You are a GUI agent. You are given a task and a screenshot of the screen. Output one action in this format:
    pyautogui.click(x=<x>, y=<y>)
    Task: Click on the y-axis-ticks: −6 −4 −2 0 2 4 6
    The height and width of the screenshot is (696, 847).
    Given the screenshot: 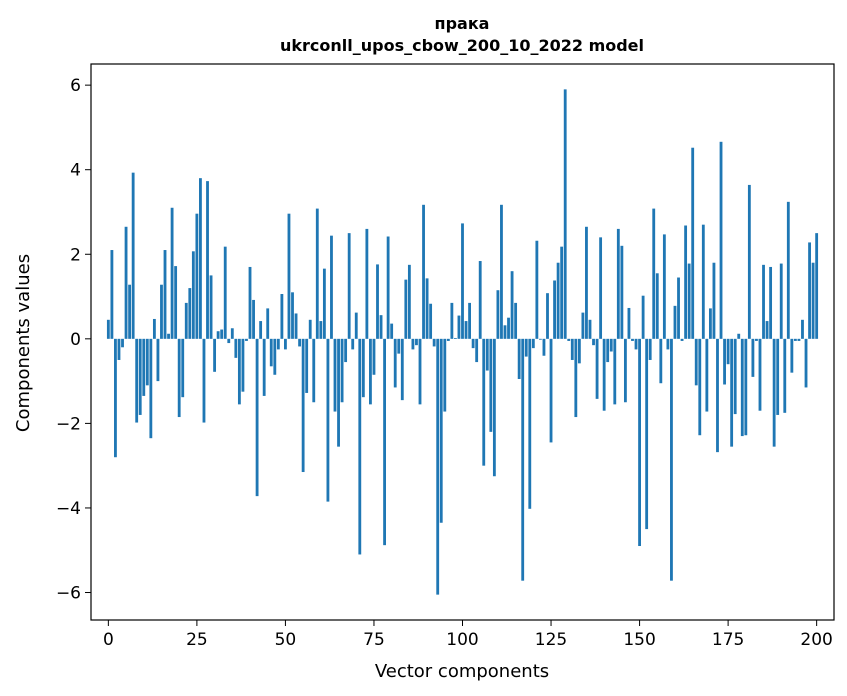 What is the action you would take?
    pyautogui.click(x=73, y=340)
    